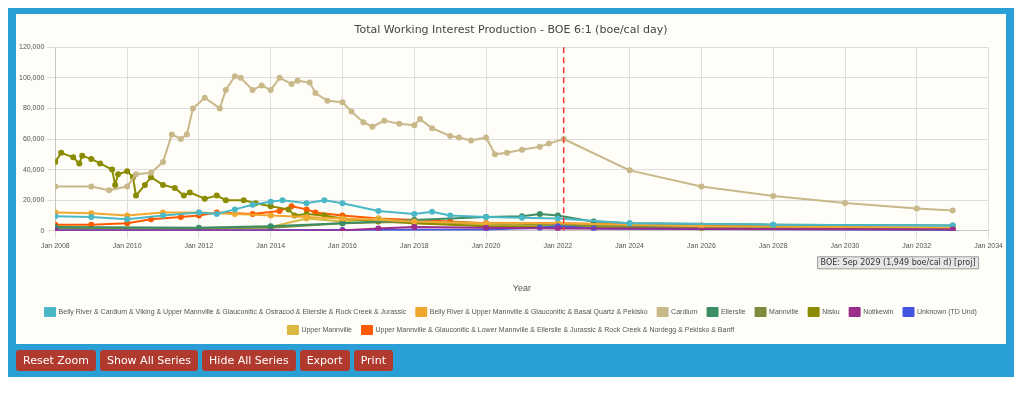 Image resolution: width=1024 pixels, height=396 pixels. I want to click on text: Reset Zoom, so click(56, 360).